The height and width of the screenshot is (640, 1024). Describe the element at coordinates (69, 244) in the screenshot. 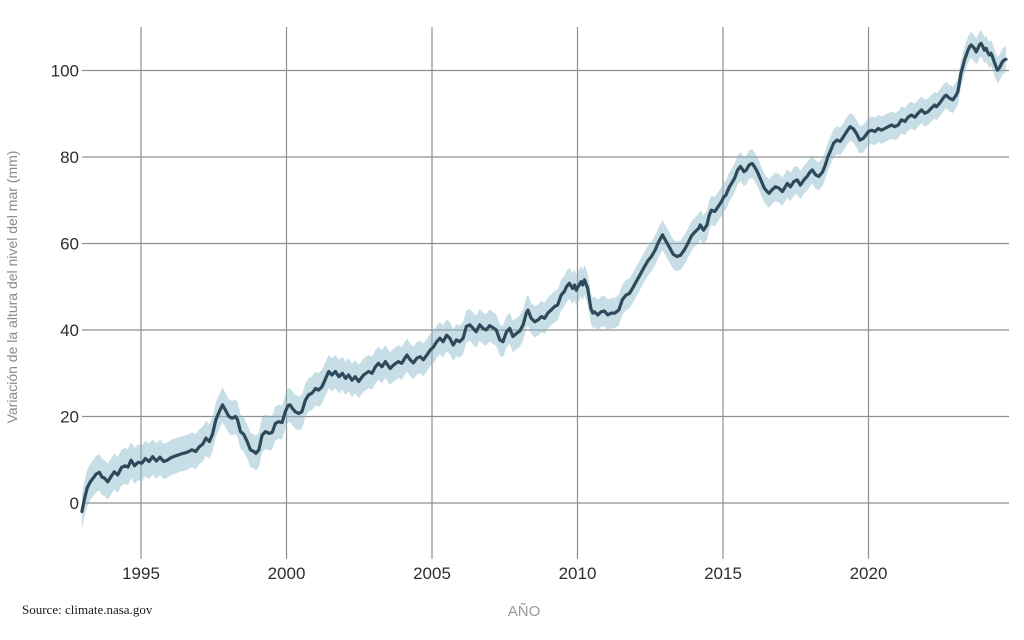

I see `y-tick-label-60: 60` at that location.